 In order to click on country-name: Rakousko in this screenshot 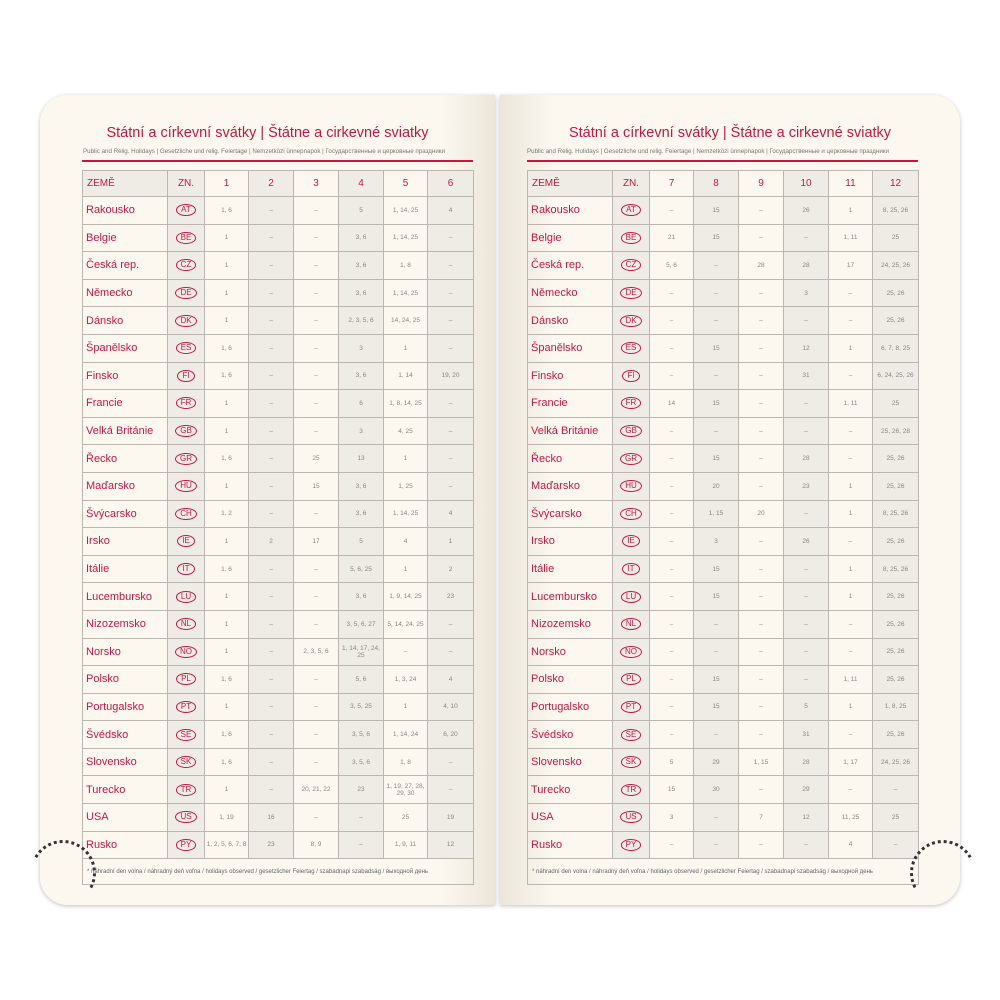, I will do `click(570, 210)`.